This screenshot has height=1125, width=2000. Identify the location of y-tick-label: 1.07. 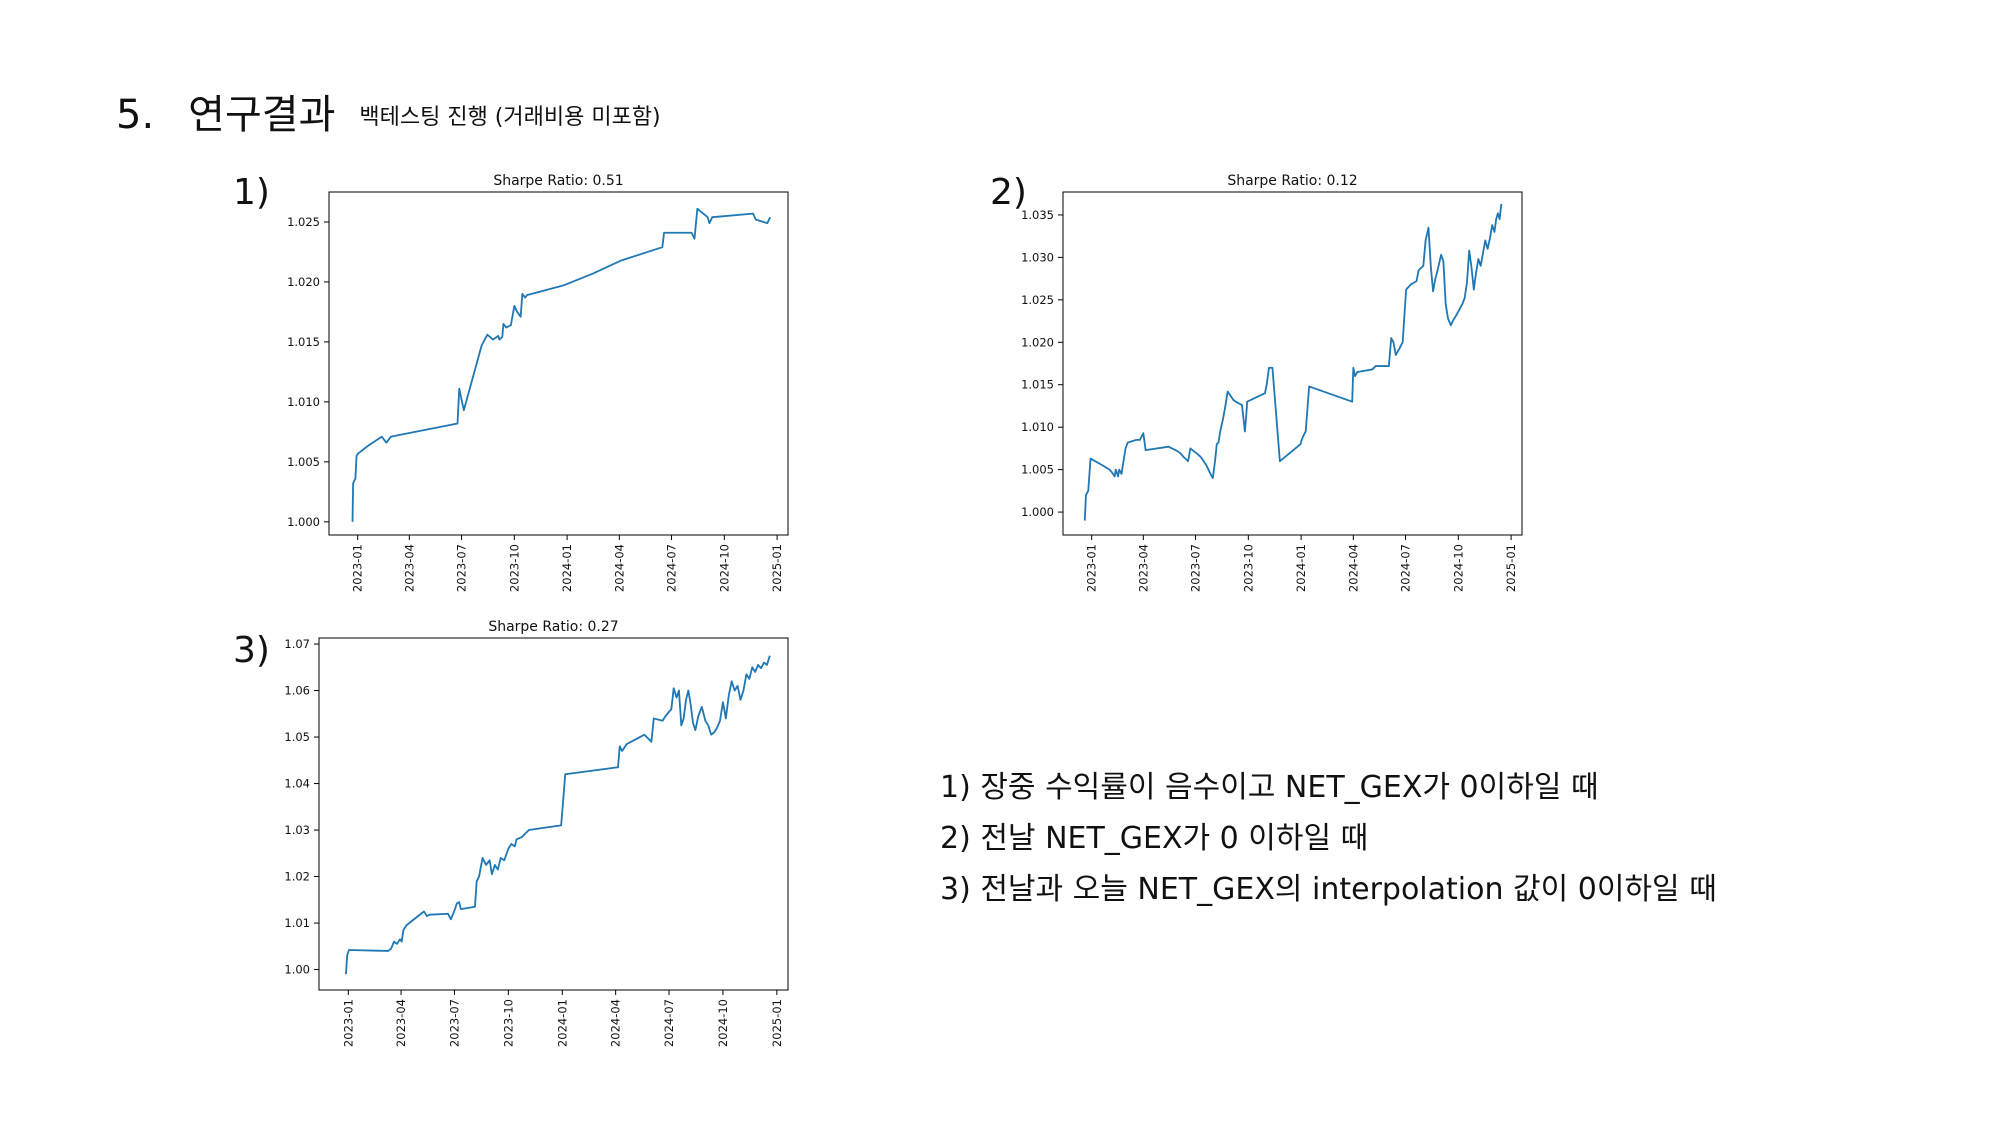
(297, 644).